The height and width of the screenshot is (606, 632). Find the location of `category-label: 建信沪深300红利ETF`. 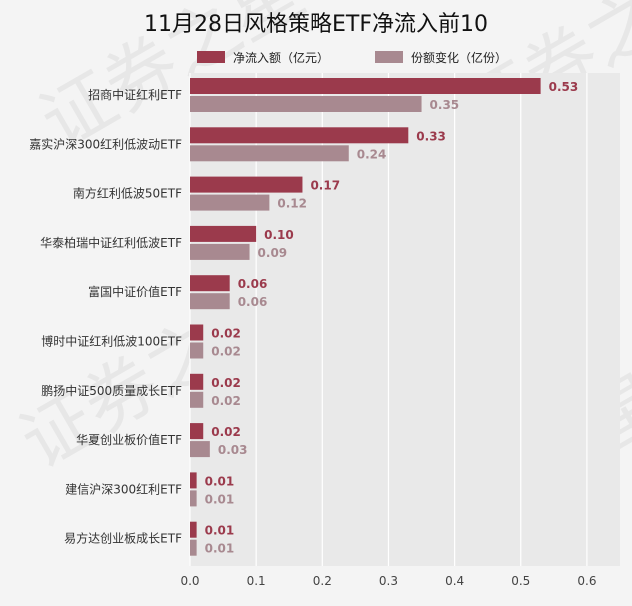

category-label: 建信沪深300红利ETF is located at coordinates (123, 488).